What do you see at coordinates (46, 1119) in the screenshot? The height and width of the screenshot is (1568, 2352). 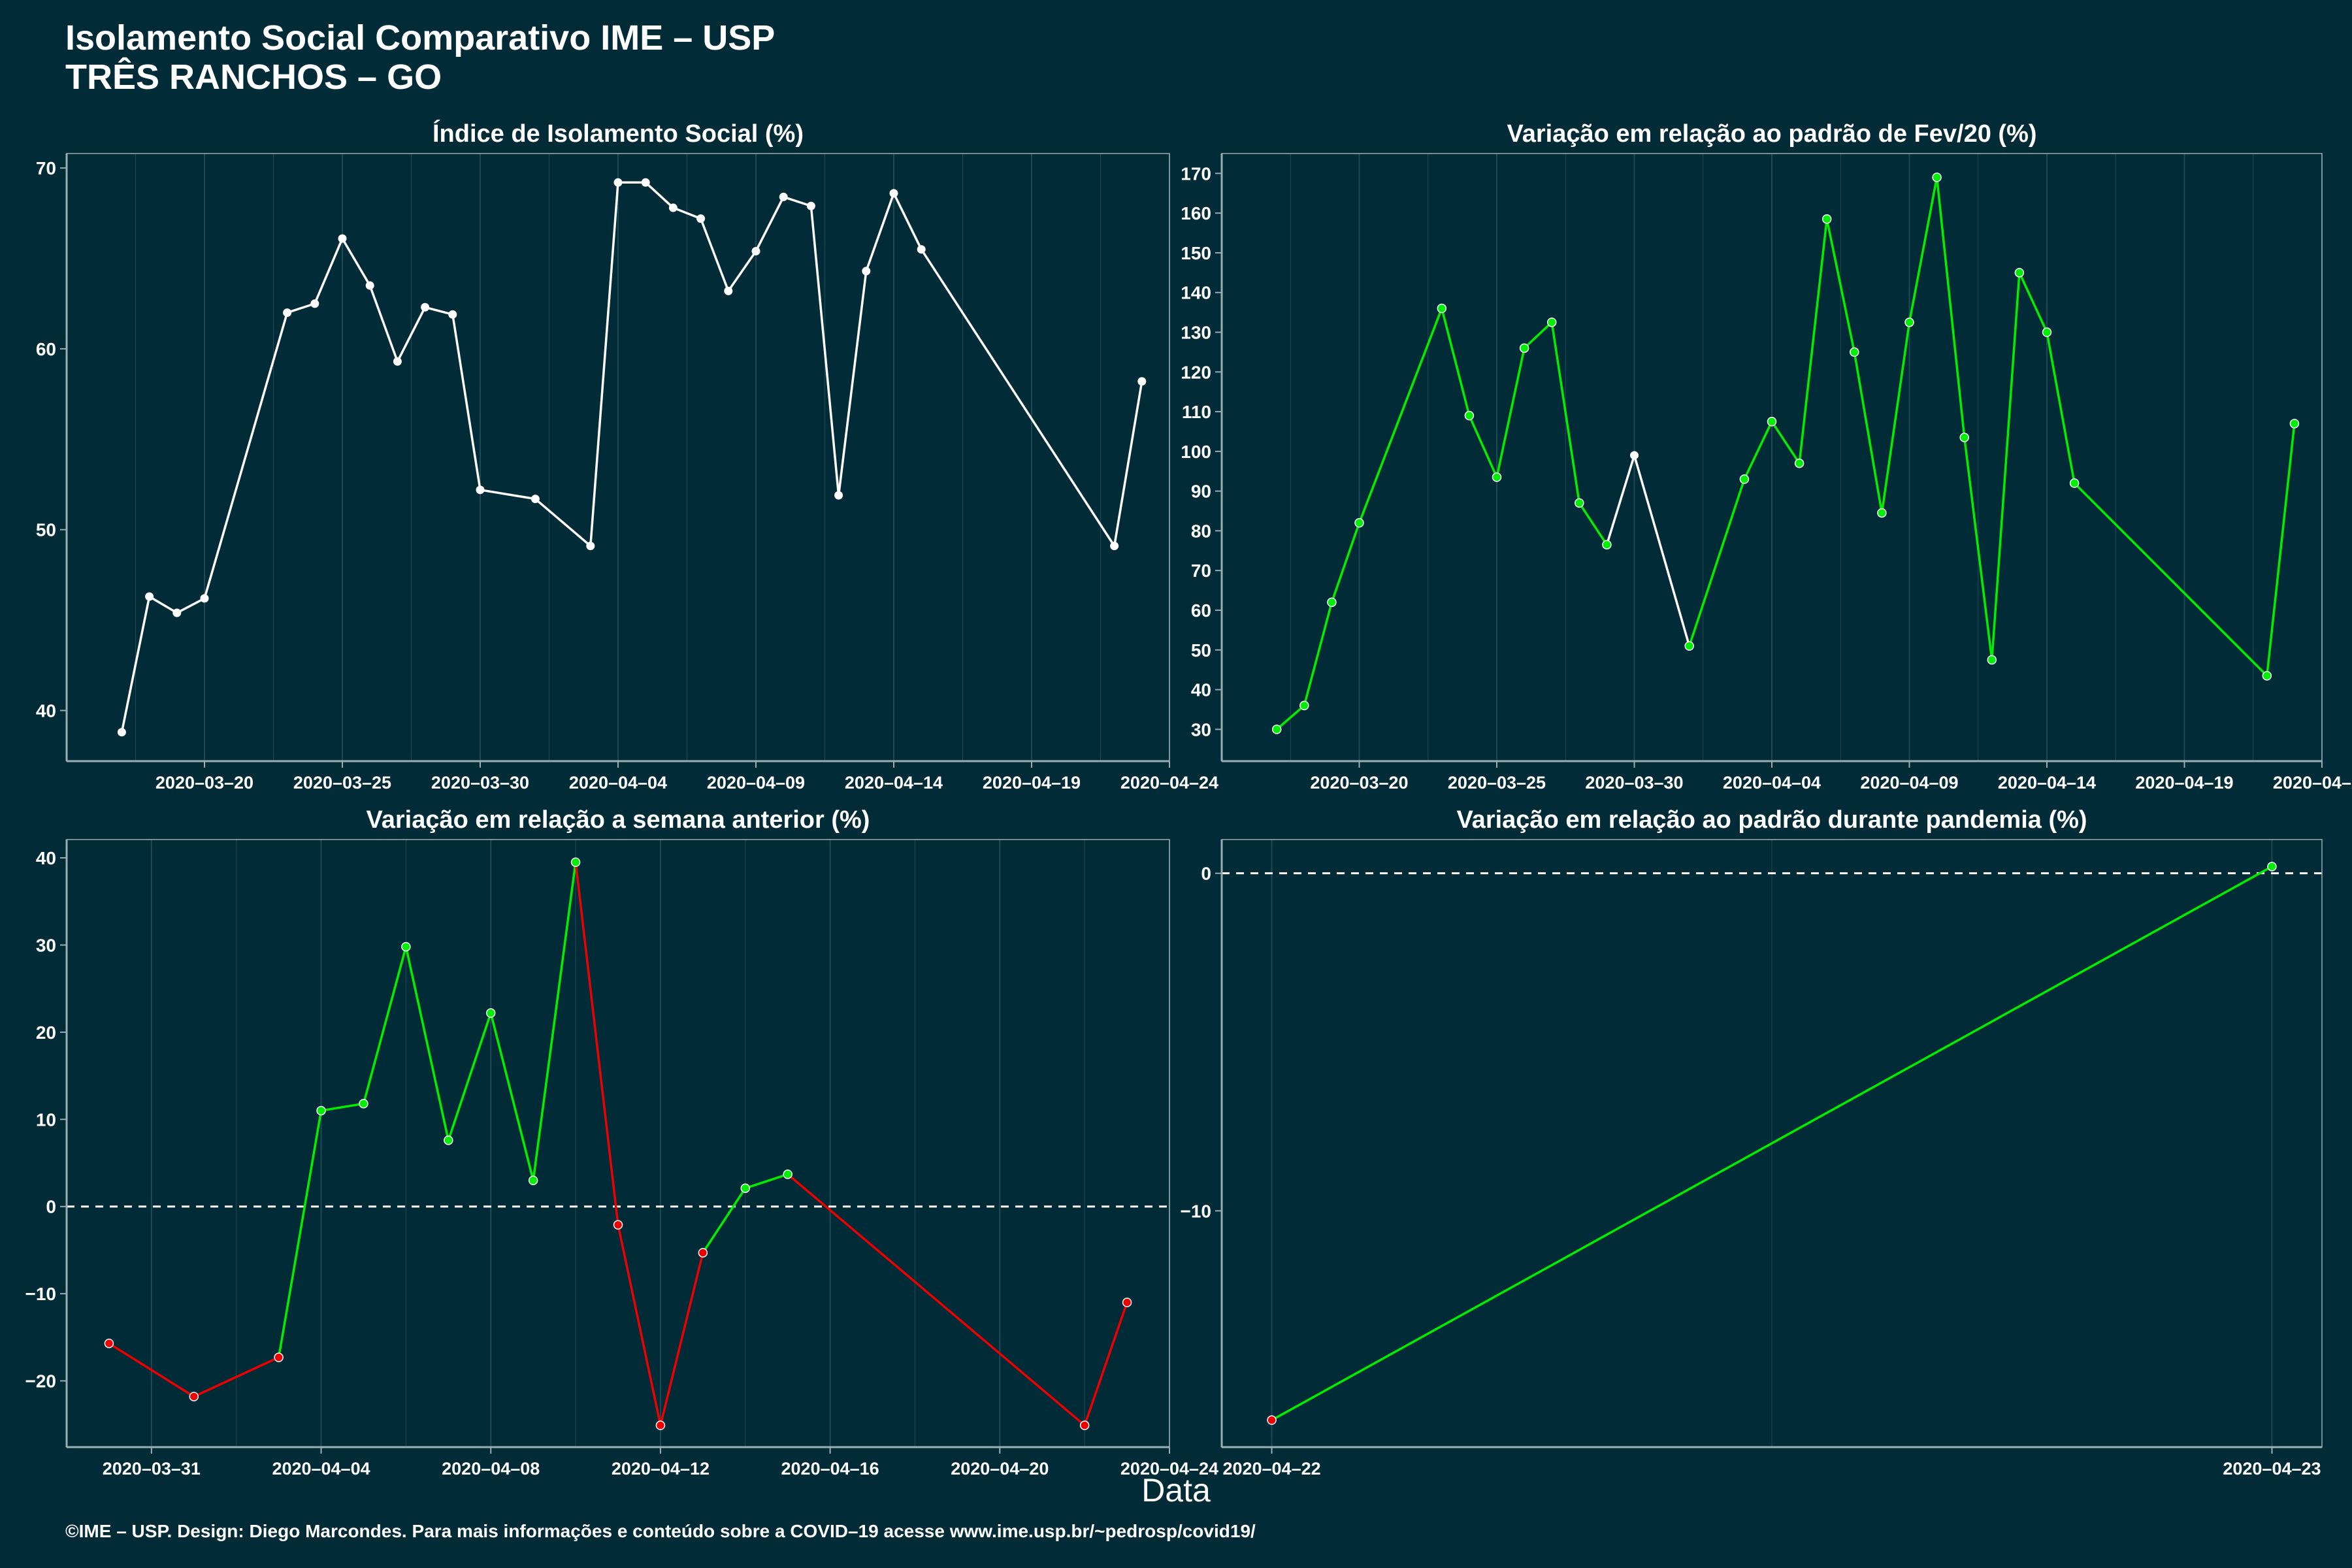 I see `y-tick-label: 10` at bounding box center [46, 1119].